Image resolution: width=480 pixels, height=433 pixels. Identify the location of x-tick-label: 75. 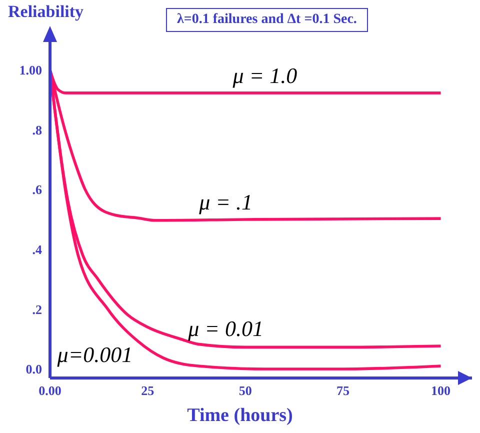
(343, 390).